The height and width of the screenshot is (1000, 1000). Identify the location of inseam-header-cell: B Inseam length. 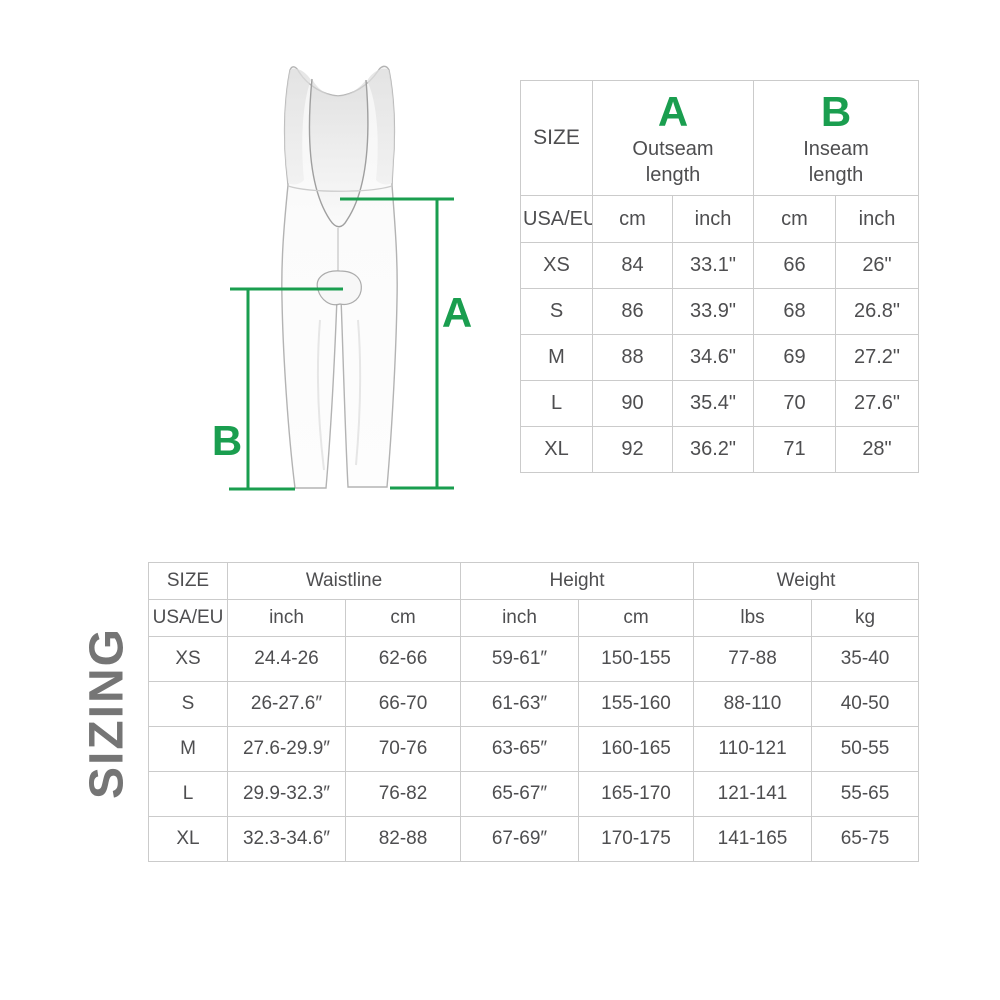
(836, 138).